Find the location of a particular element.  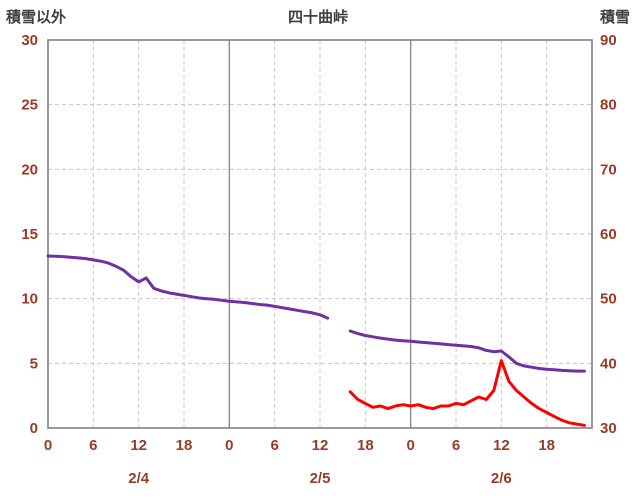

x-axis-day-label: 2/6 is located at coordinates (501, 478).